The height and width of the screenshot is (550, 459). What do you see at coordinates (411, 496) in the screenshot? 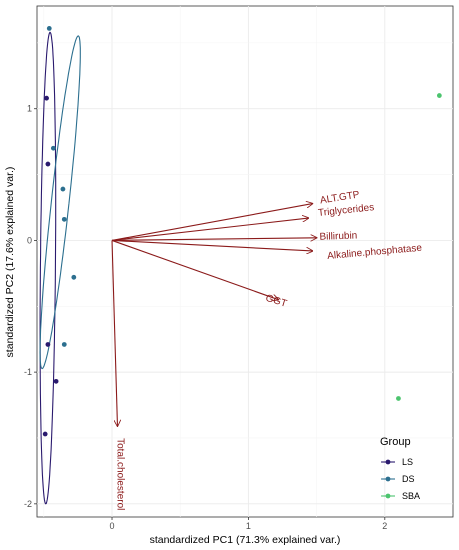
I see `legend-label-sba: SBA` at bounding box center [411, 496].